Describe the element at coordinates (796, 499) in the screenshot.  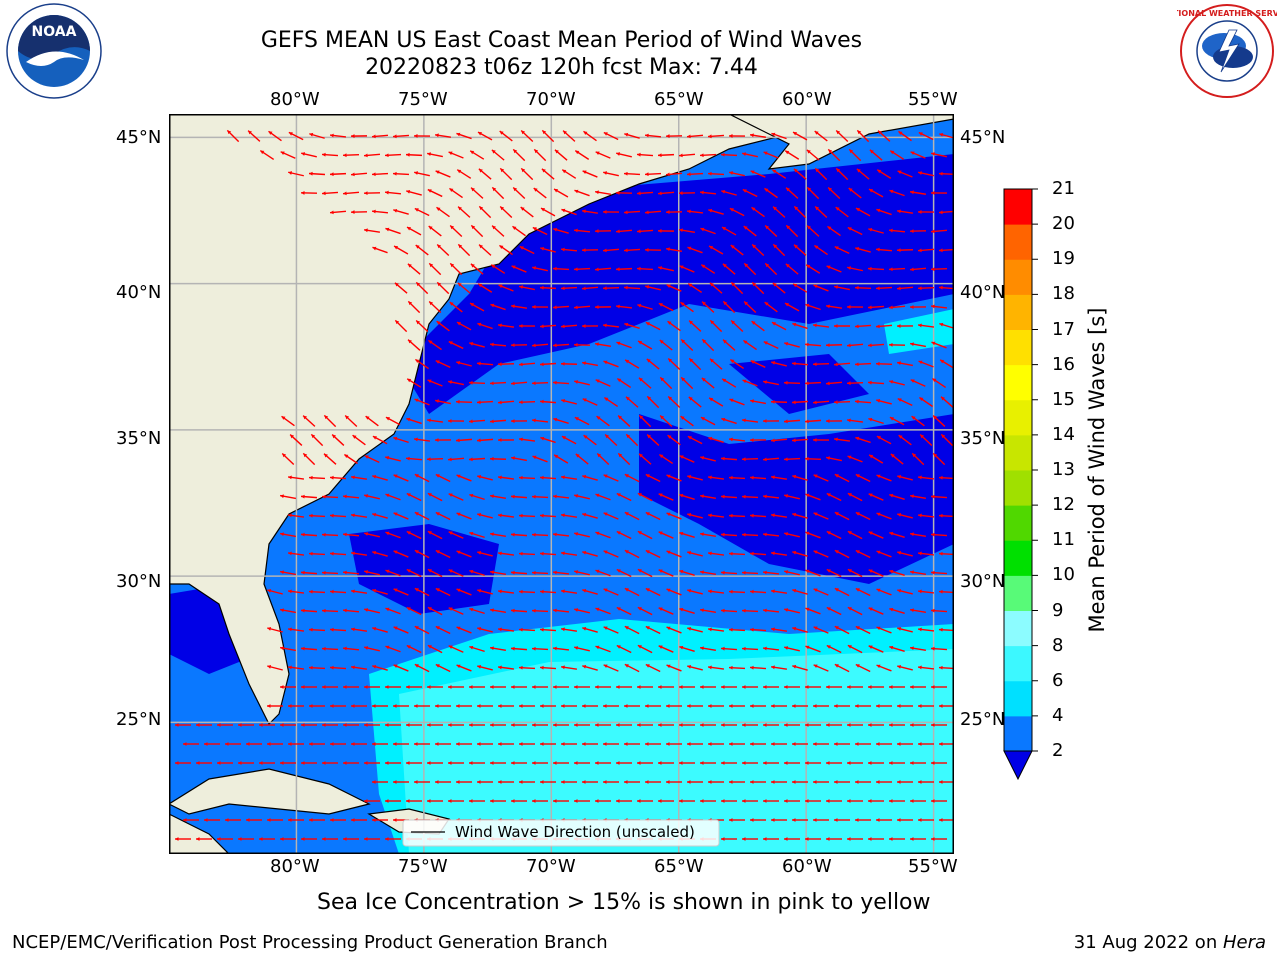
I see `low-period-region` at that location.